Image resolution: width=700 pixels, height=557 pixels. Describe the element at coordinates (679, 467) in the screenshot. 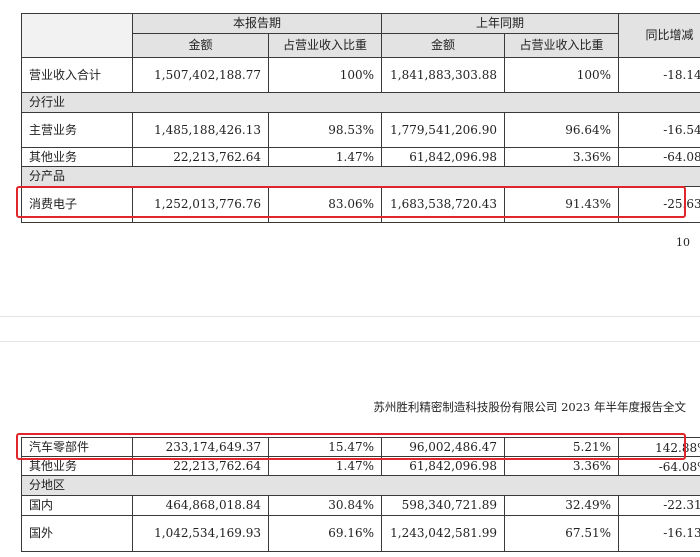

I see `yoy-value: -64.08%` at that location.